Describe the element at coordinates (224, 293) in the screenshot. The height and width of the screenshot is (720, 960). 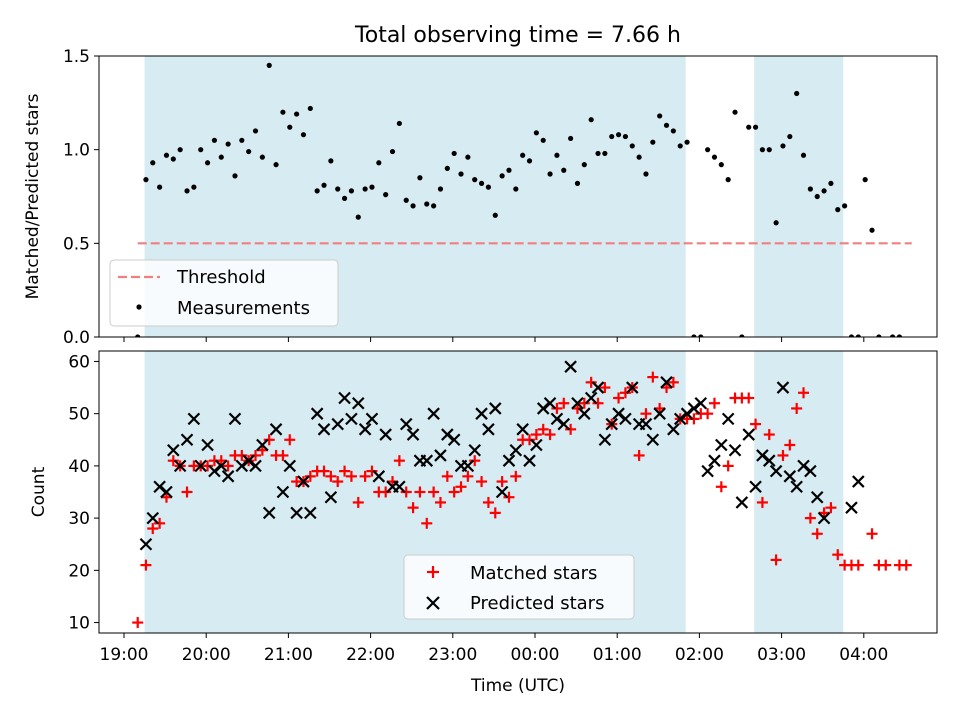
I see `top-legend-box` at that location.